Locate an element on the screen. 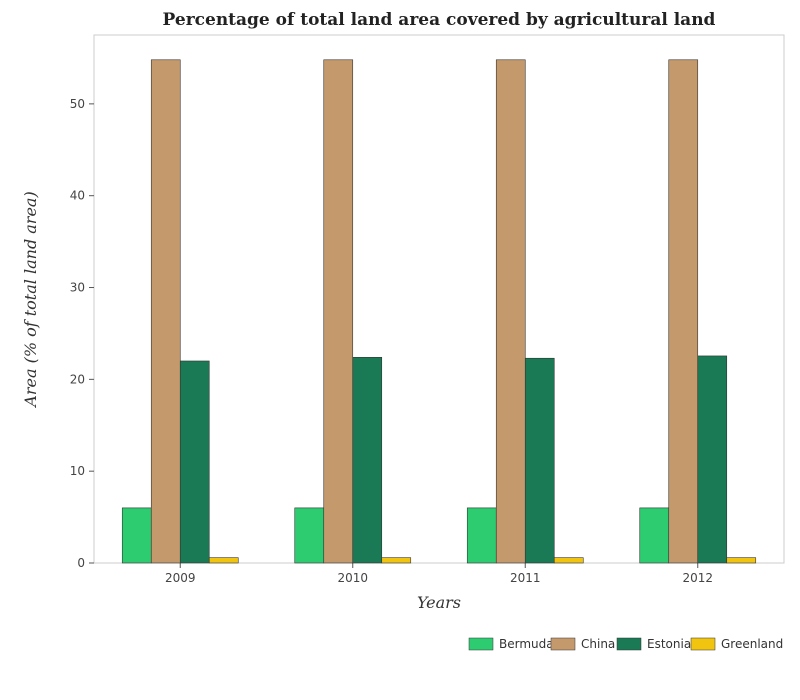 The height and width of the screenshot is (700, 800). bar-greenland-2010 is located at coordinates (396, 560).